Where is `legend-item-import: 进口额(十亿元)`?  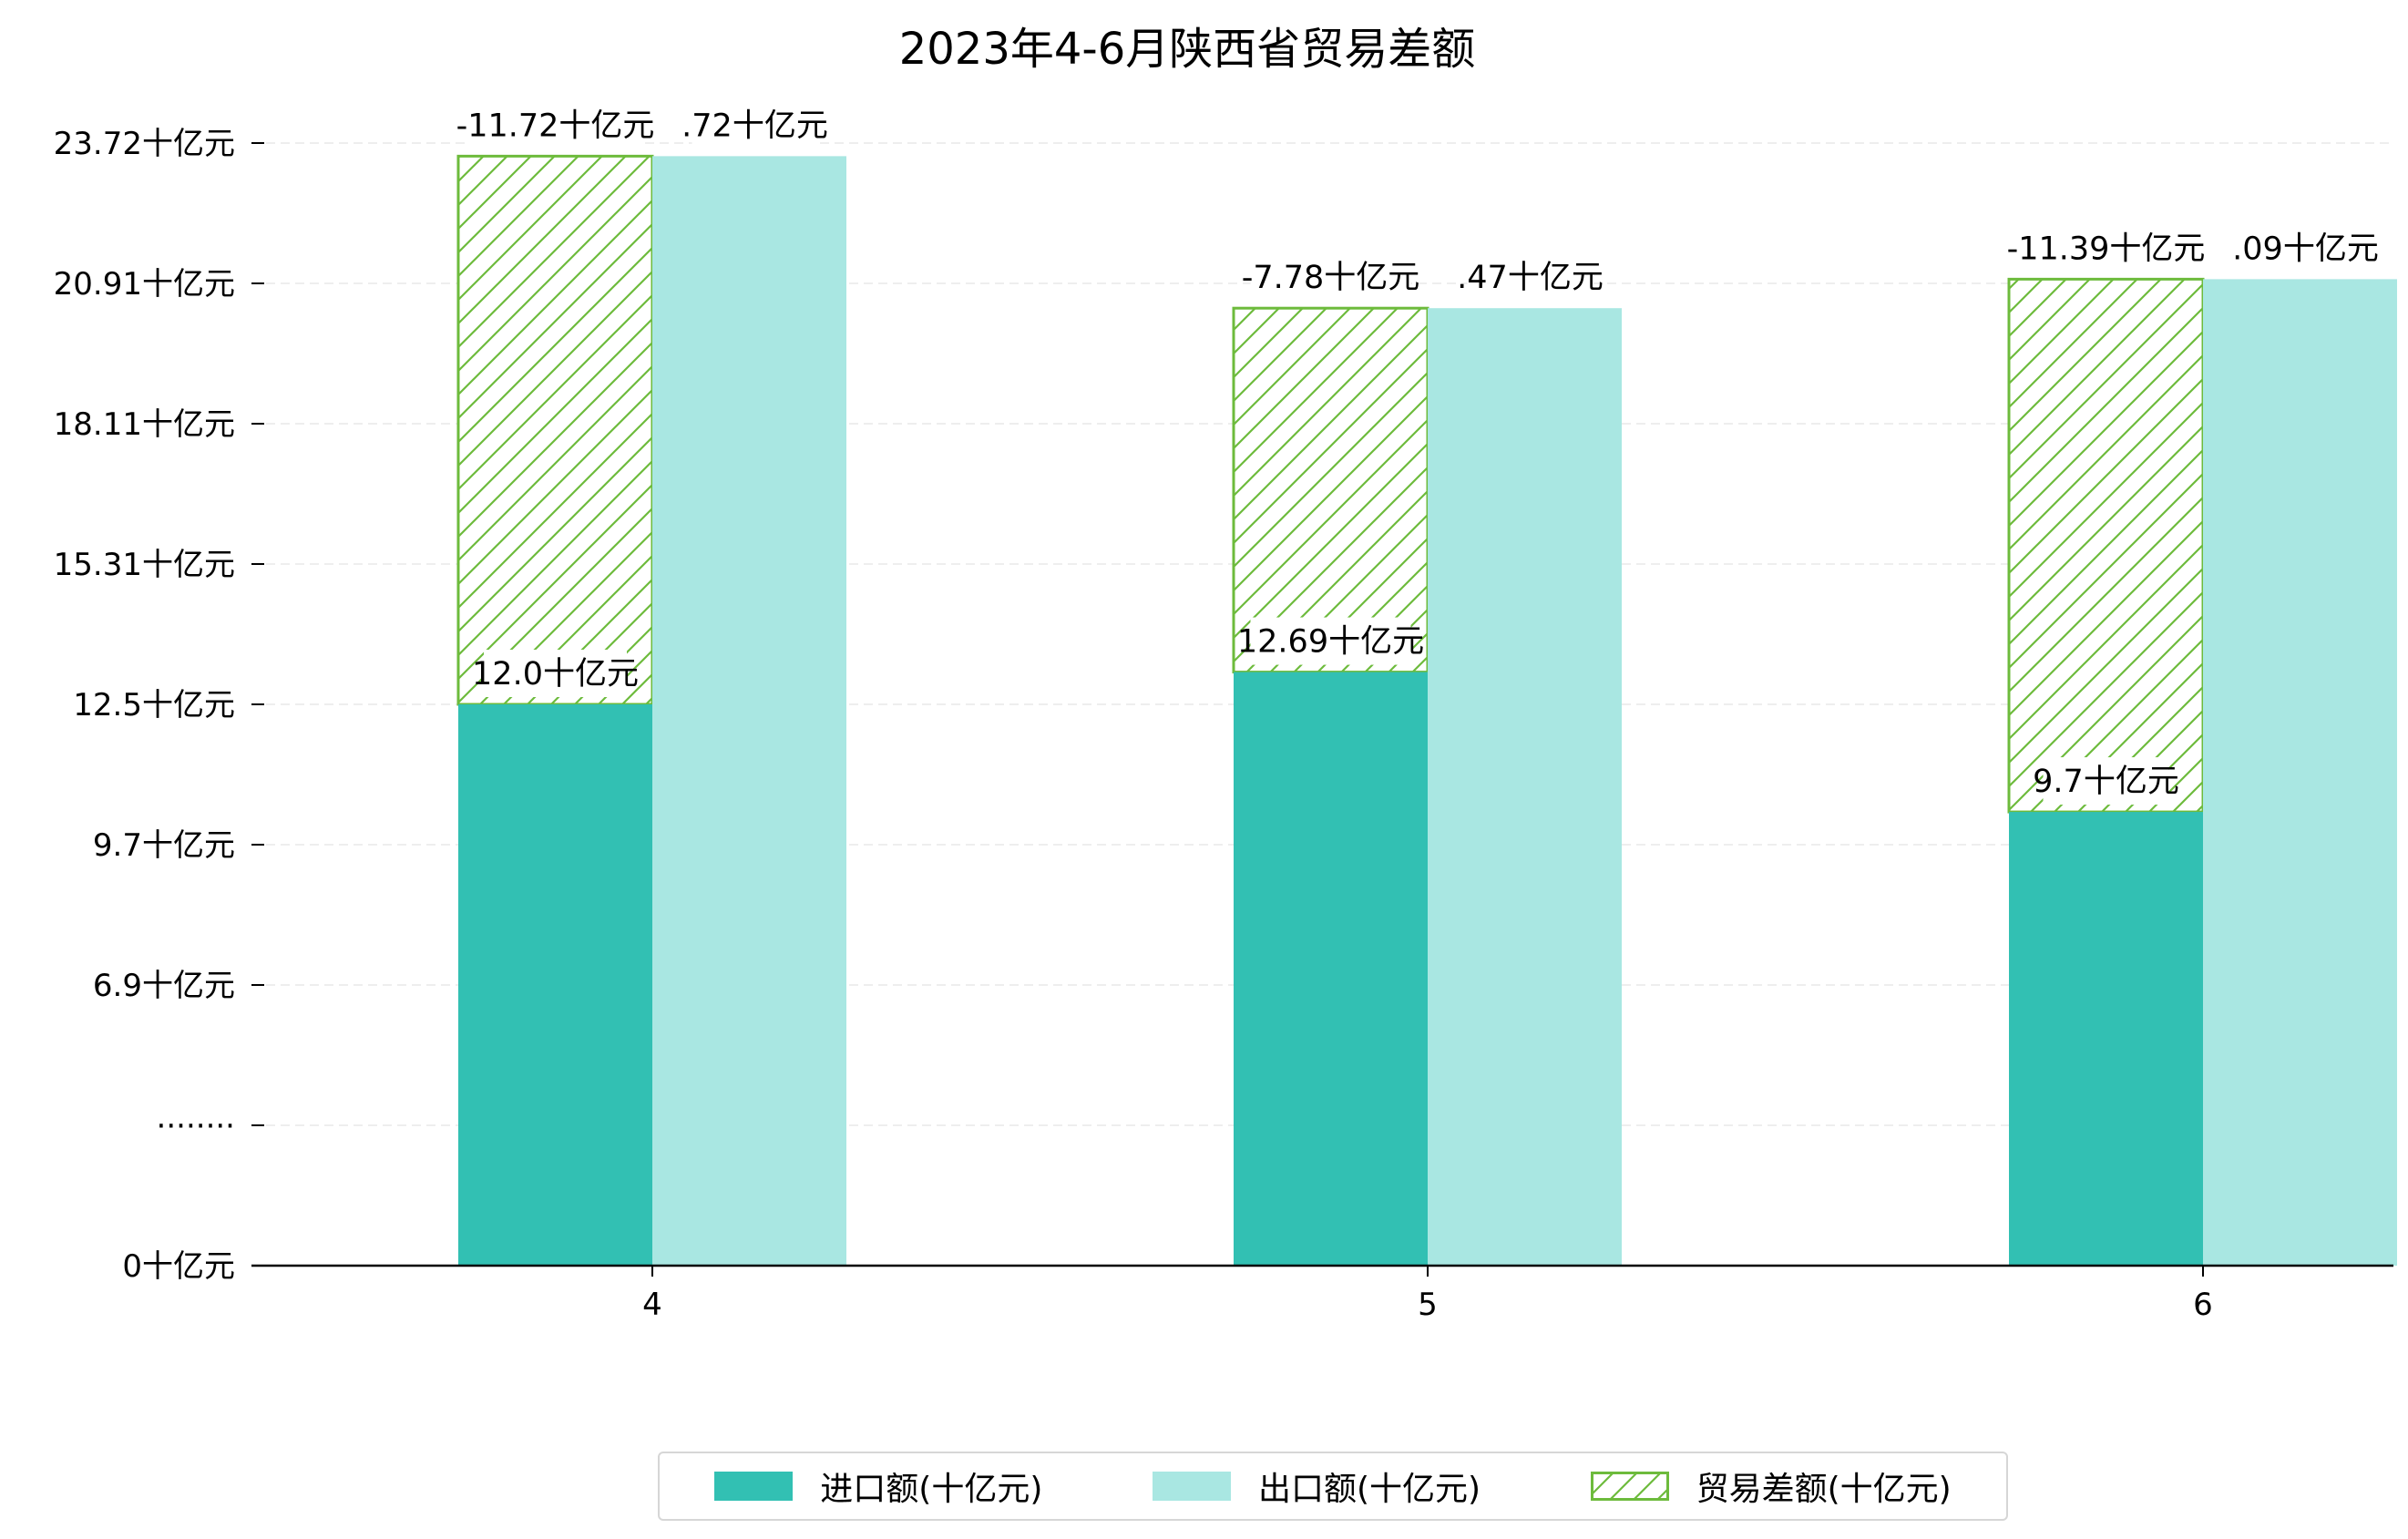 legend-item-import: 进口额(十亿元) is located at coordinates (878, 1486).